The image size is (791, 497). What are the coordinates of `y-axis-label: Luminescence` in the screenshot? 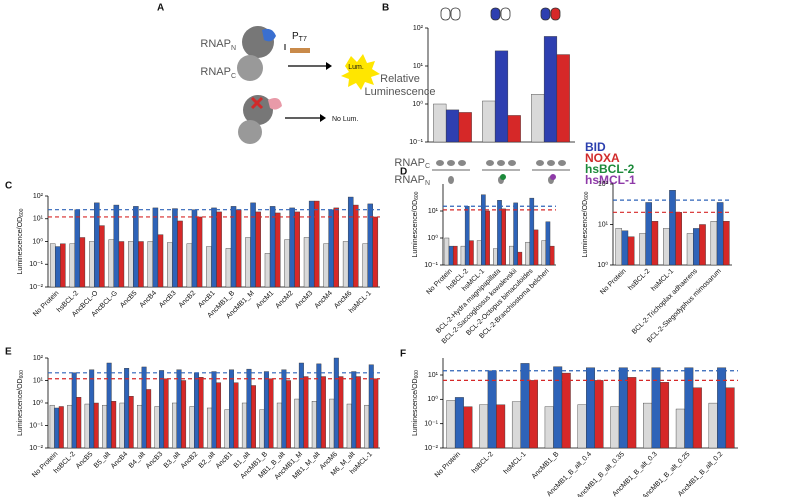 It's located at (400, 92).